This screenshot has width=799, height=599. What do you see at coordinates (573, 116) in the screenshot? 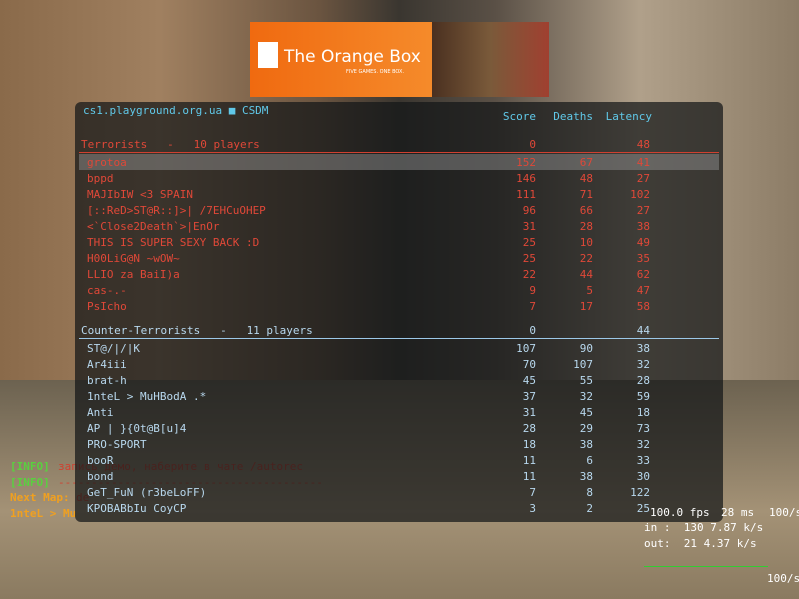
I see `column-header: Deaths` at bounding box center [573, 116].